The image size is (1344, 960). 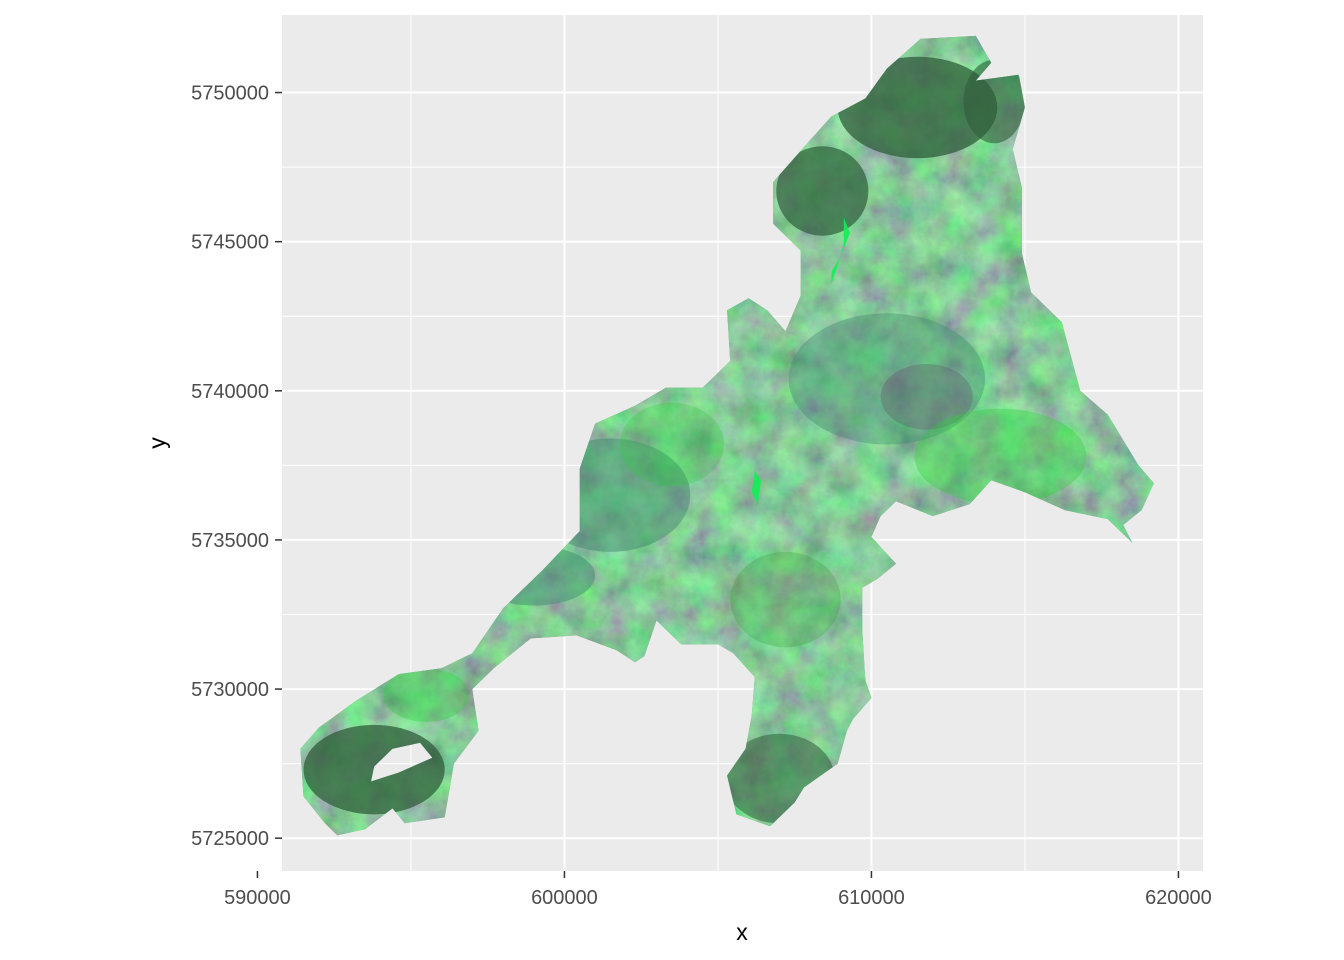 I want to click on y-tick-label: 5745000, so click(x=230, y=243).